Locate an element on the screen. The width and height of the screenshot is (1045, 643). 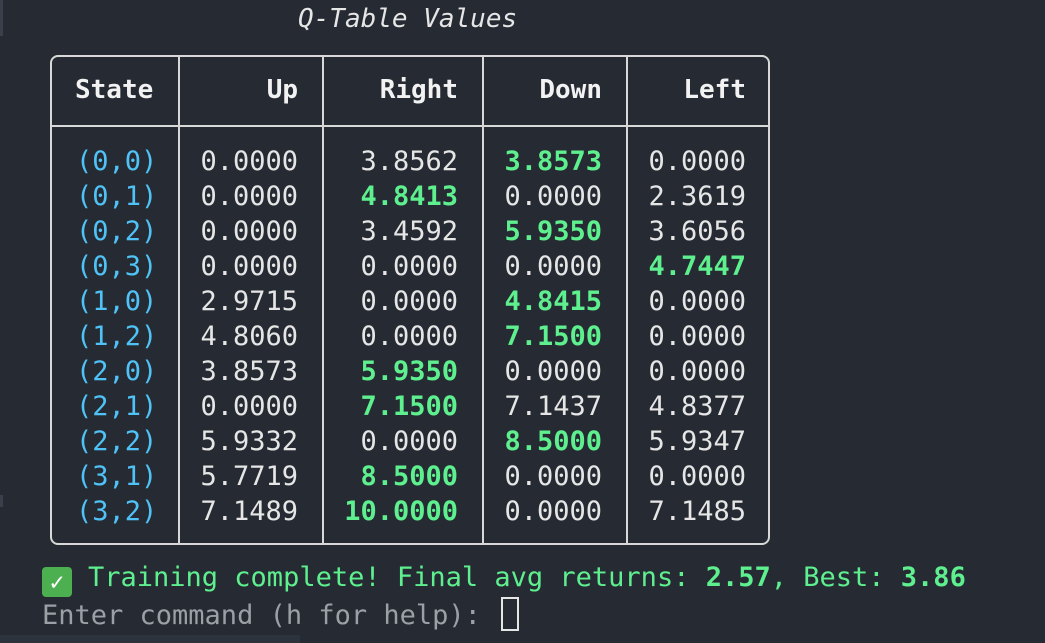
table-row: (0,3) 0.0000 0.0000 0.0000 4.7447 is located at coordinates (410, 266).